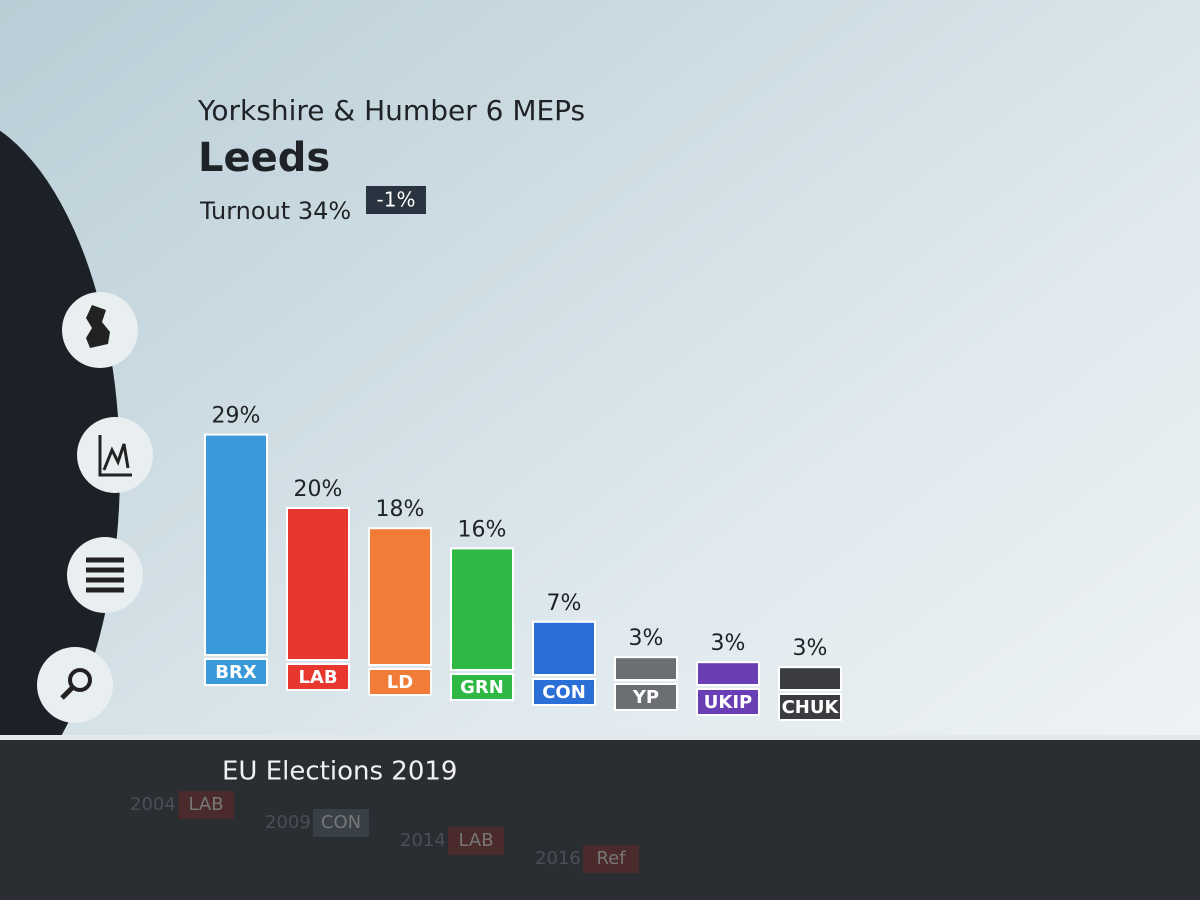  What do you see at coordinates (318, 489) in the screenshot?
I see `value-label: 20%` at bounding box center [318, 489].